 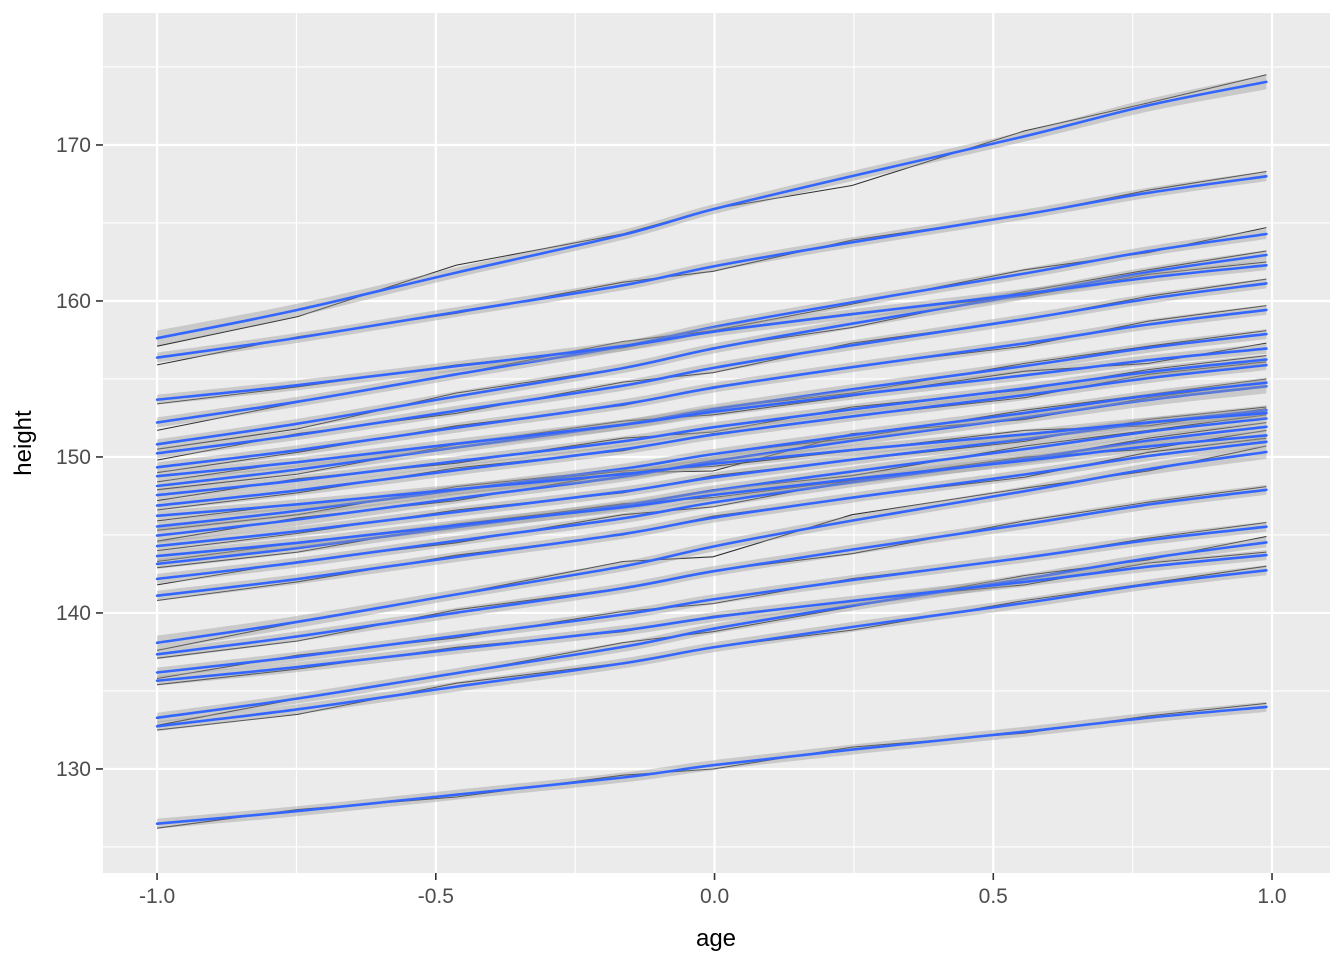 I want to click on y-tick-label: 160, so click(x=73, y=301).